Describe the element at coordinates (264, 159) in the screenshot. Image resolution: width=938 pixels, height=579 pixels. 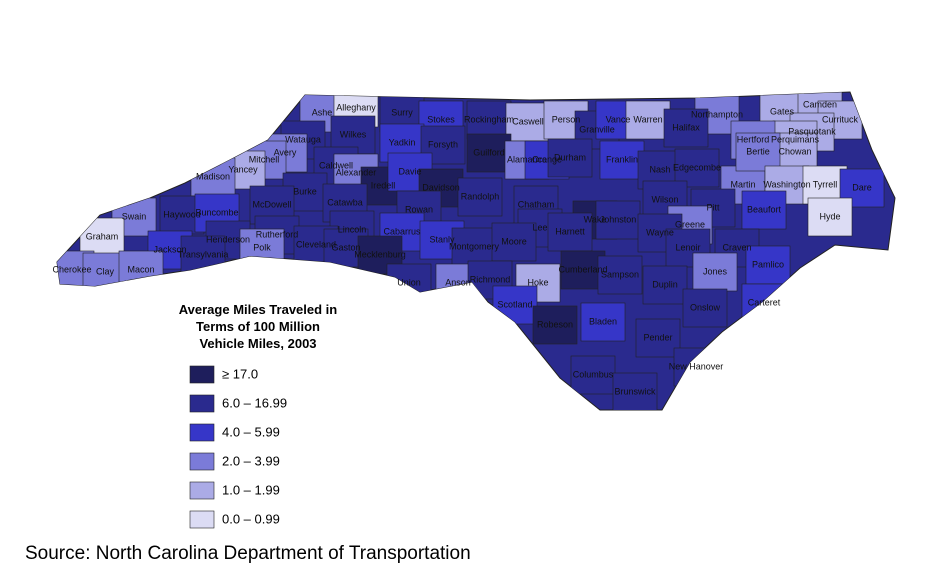
I see `county-label: Mitchell` at that location.